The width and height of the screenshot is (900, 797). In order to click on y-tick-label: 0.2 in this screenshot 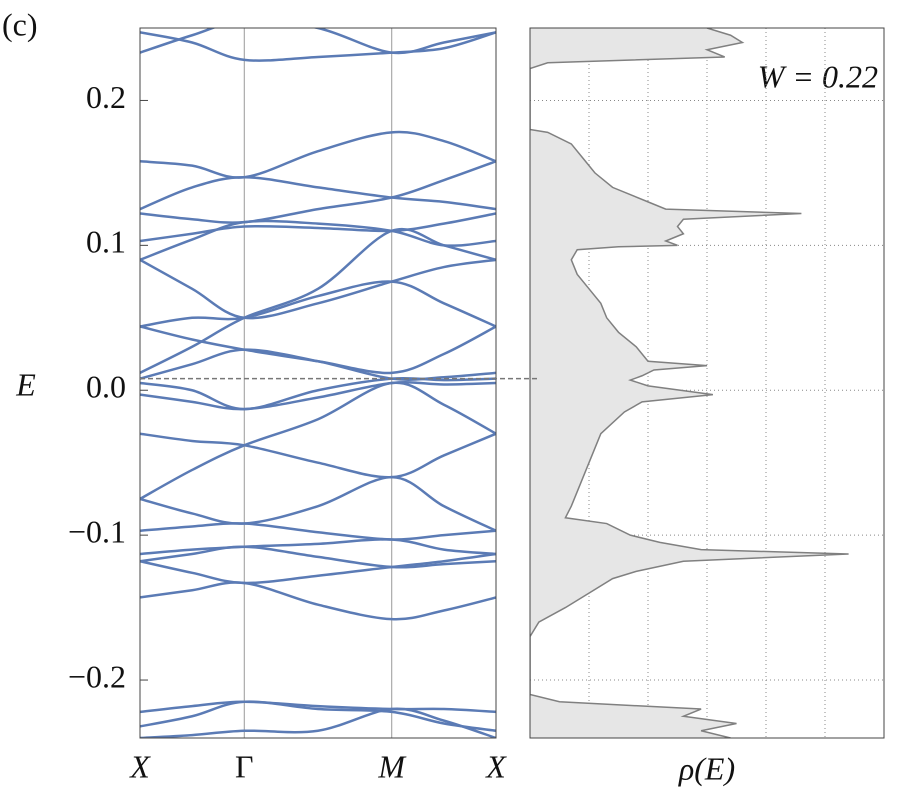, I will do `click(106, 97)`.